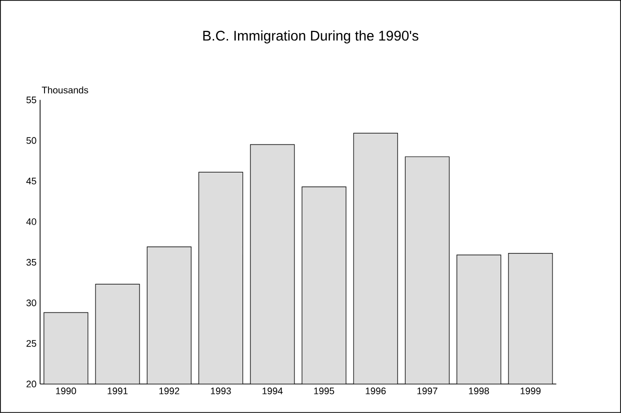 This screenshot has height=413, width=621. What do you see at coordinates (31, 303) in the screenshot?
I see `y-tick-label: 30` at bounding box center [31, 303].